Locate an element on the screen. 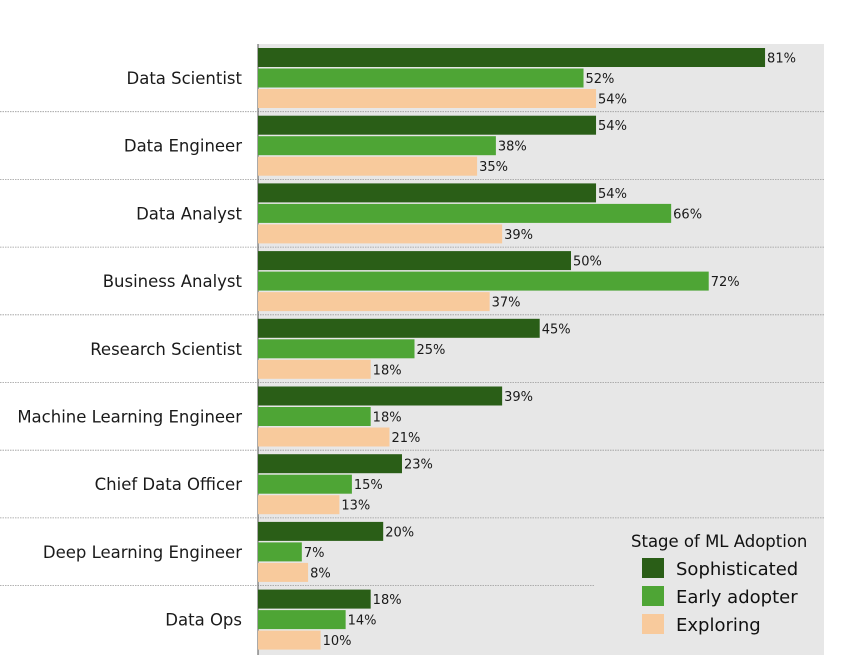  bar-deep-learning-engineer-early-adopter is located at coordinates (280, 552).